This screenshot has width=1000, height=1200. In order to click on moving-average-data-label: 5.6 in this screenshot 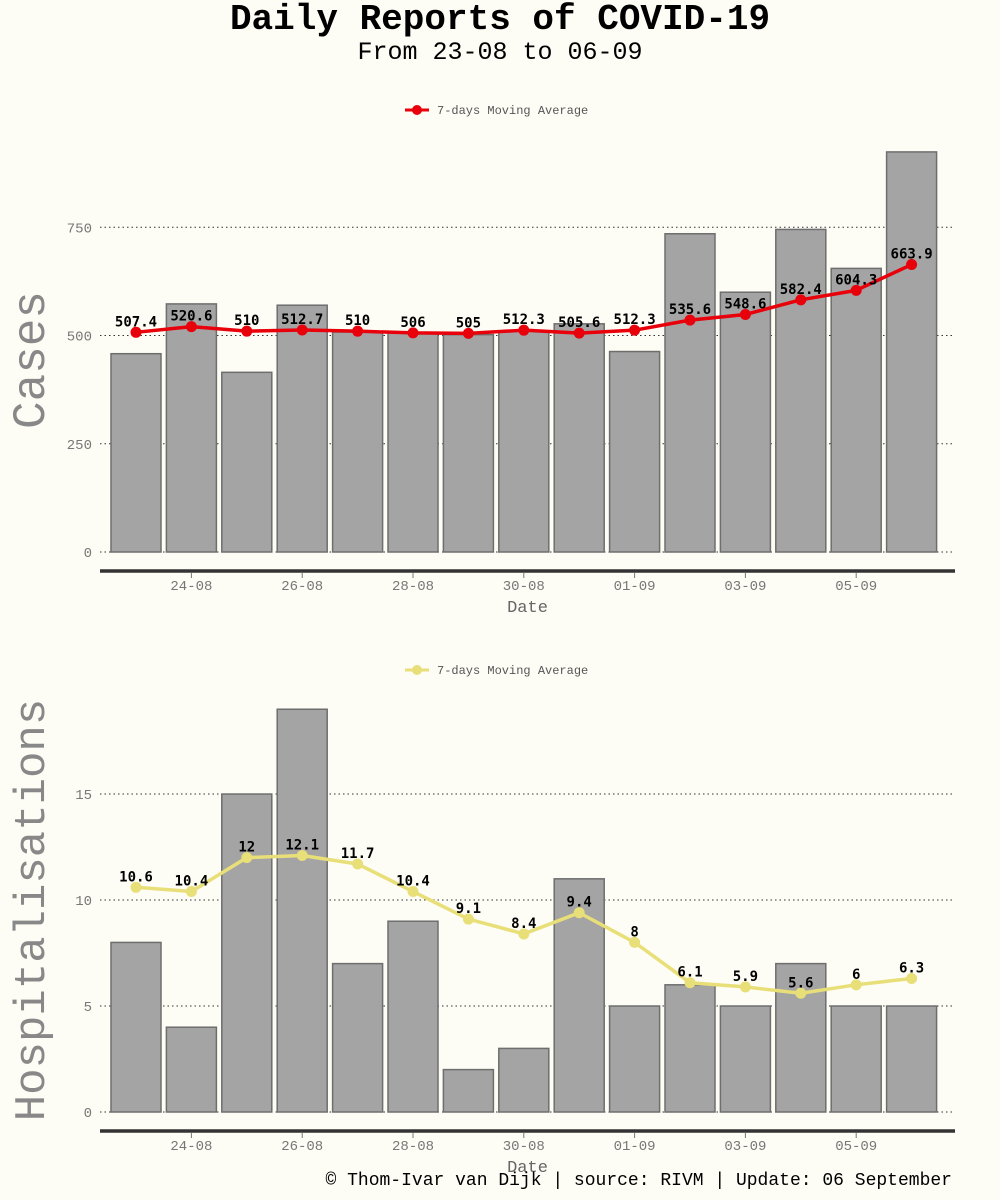, I will do `click(800, 983)`.